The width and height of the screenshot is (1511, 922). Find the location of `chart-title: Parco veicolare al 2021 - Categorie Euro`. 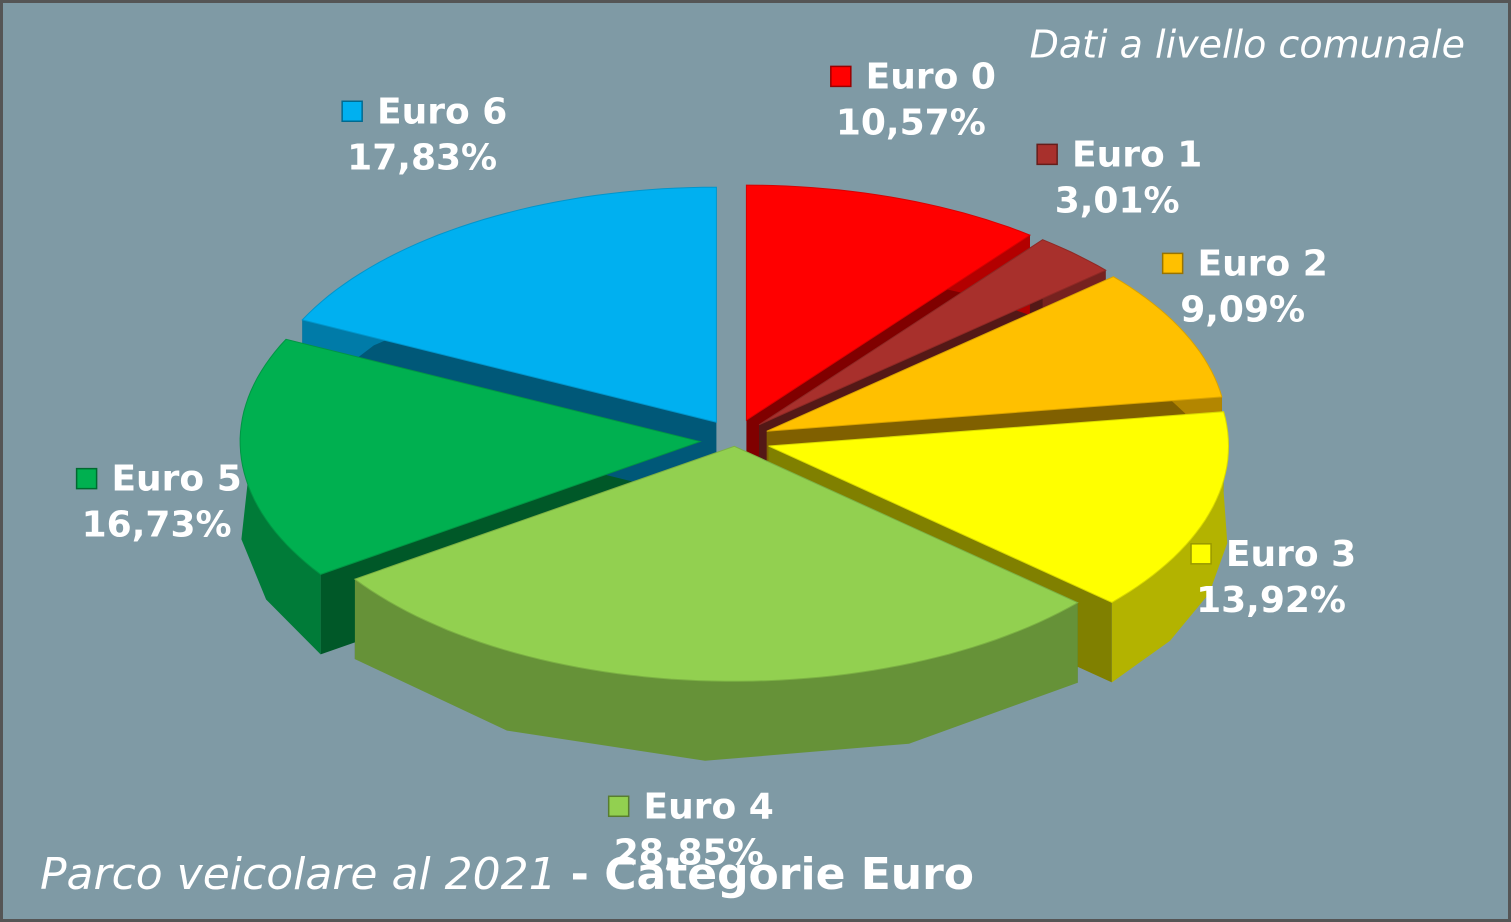

chart-title: Parco veicolare al 2021 - Categorie Euro is located at coordinates (507, 874).